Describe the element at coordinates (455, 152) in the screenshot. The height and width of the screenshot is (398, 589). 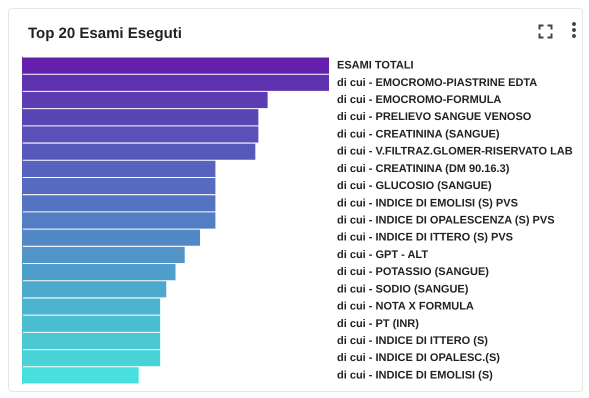
I see `y-tick-label: di cui - V.FILTRAZ.GLOMER-RISERVATO LAB` at that location.